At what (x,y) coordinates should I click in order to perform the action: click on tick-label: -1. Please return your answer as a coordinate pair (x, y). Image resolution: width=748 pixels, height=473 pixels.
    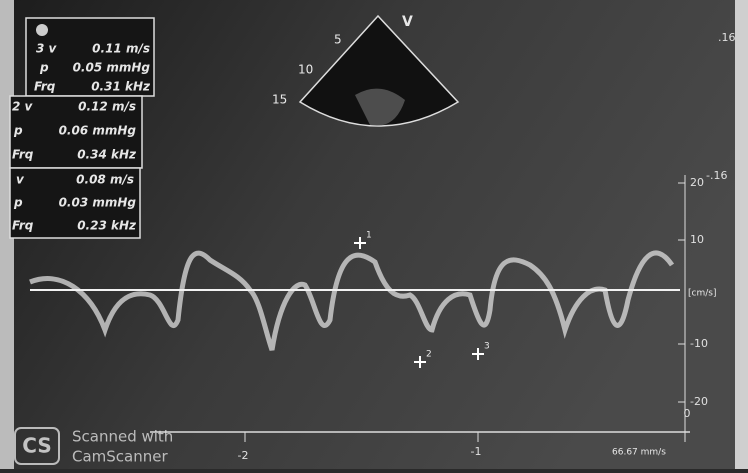
    Looking at the image, I should click on (476, 451).